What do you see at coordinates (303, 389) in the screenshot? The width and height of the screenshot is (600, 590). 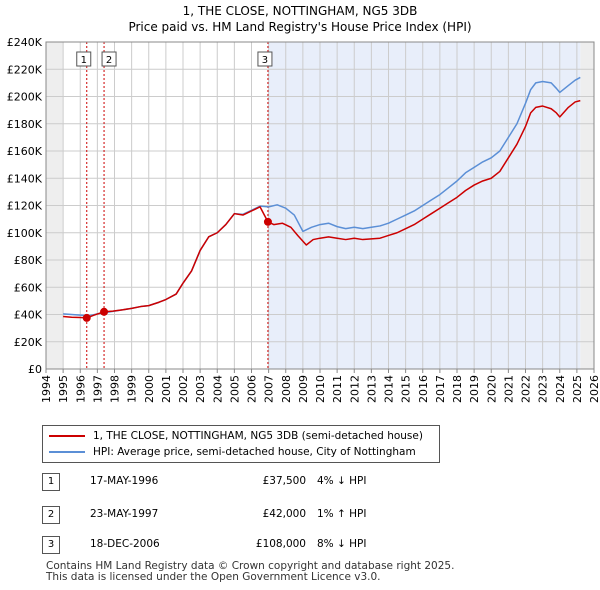 I see `x-tick-label: 2009` at bounding box center [303, 389].